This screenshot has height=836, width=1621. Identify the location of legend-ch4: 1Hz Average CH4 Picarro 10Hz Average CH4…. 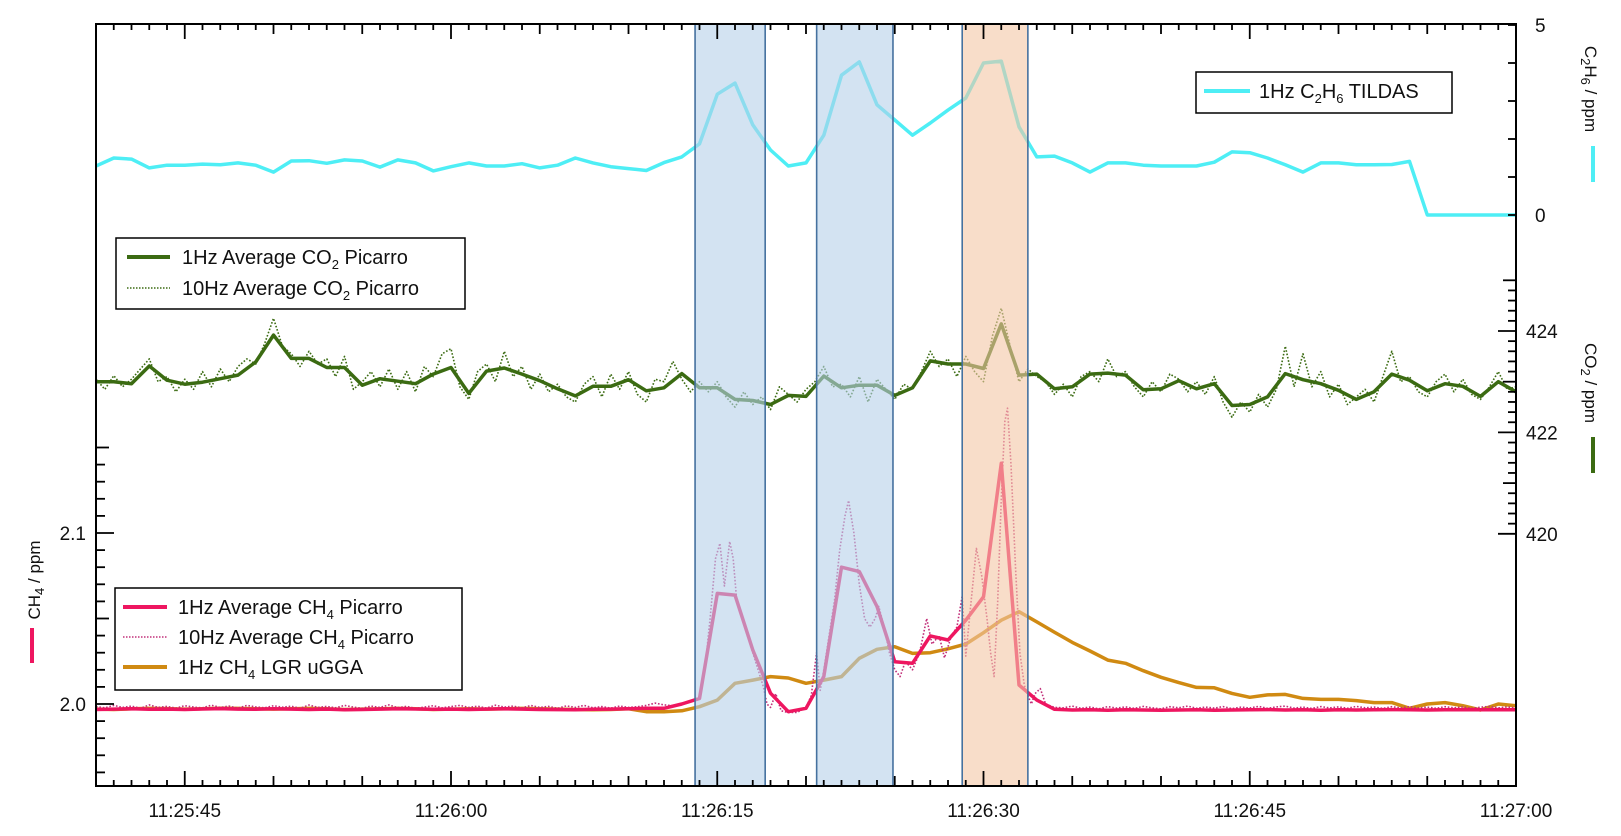
(288, 639).